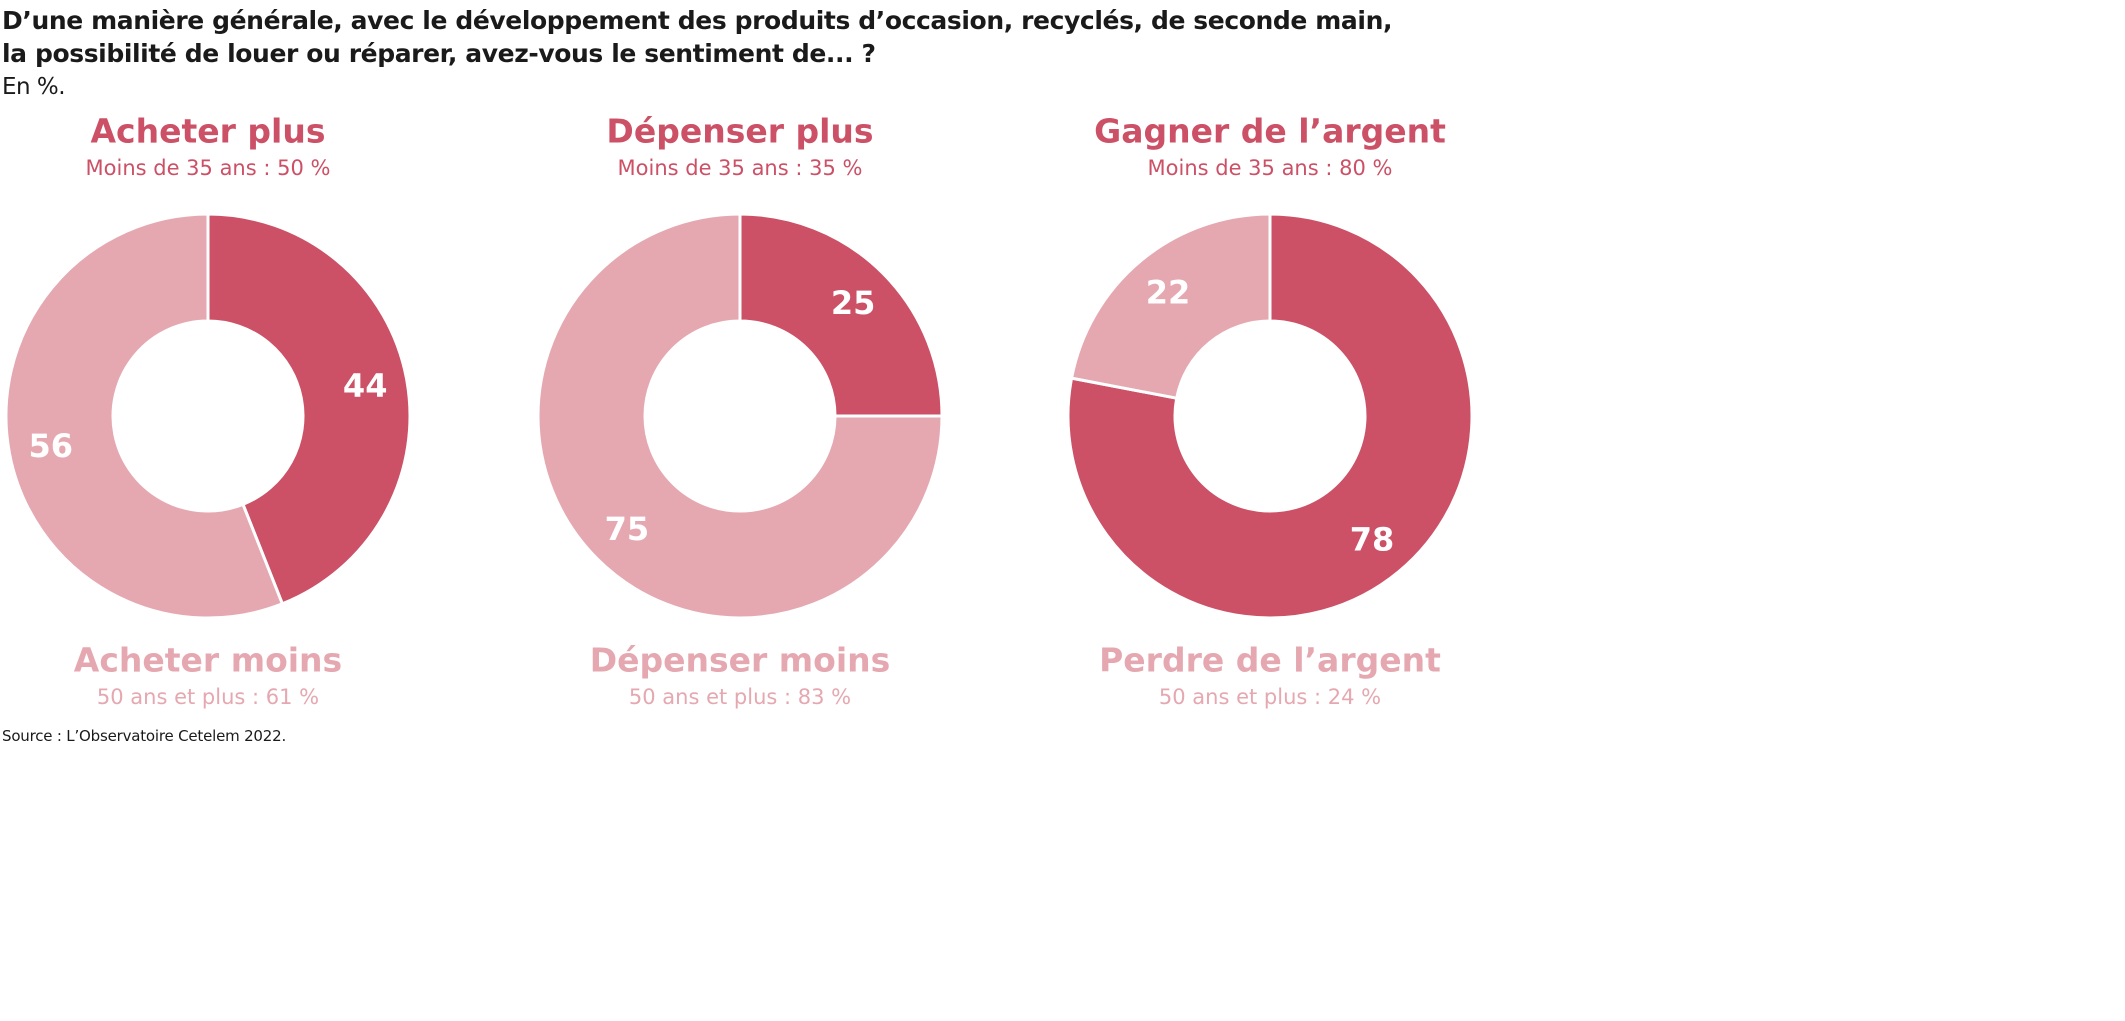  What do you see at coordinates (740, 697) in the screenshot?
I see `bottom-subgroup-label: 50 ans et plus : 83 %` at bounding box center [740, 697].